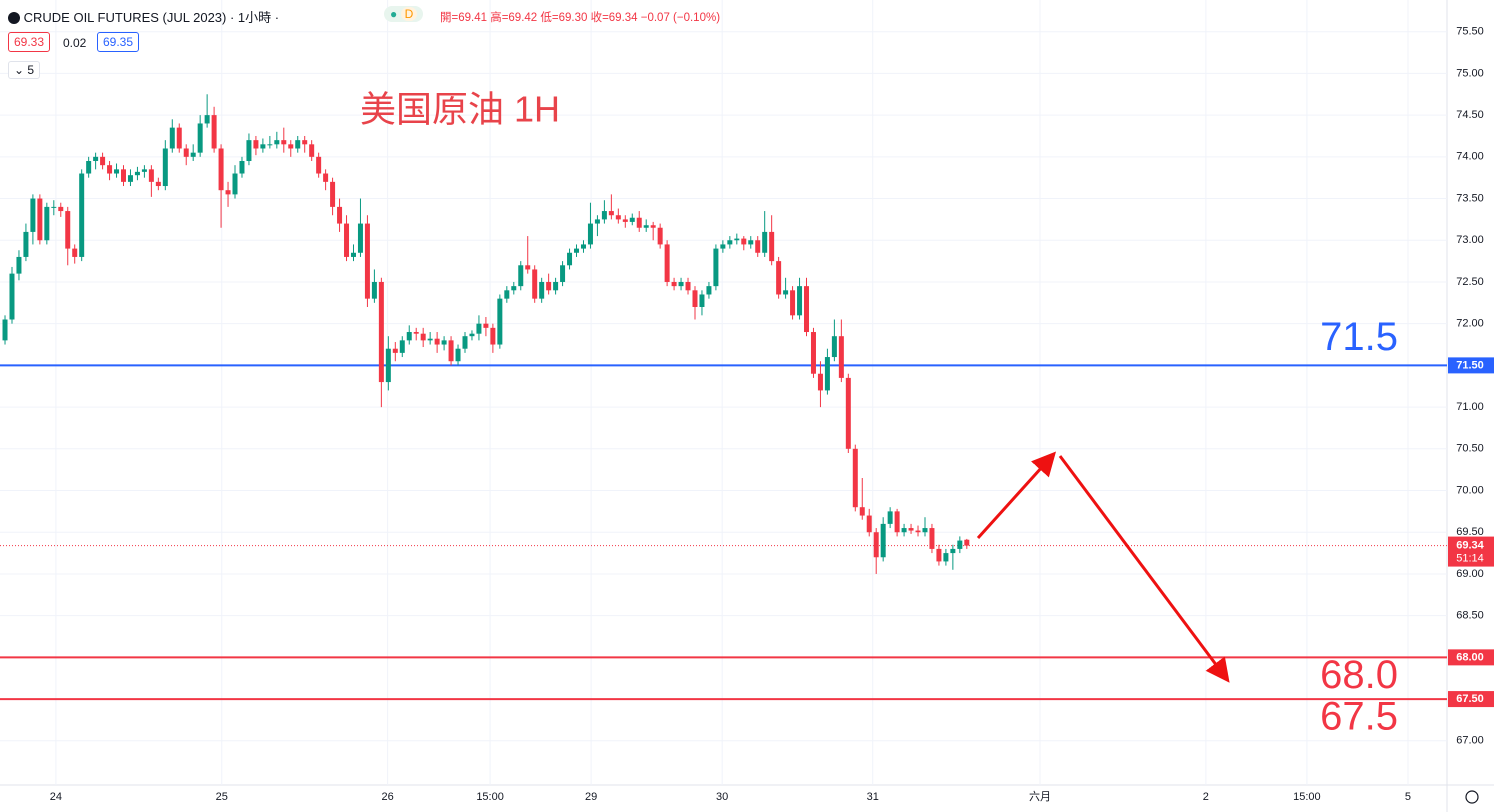 Image resolution: width=1494 pixels, height=812 pixels. I want to click on x-tick-label: 29, so click(591, 797).